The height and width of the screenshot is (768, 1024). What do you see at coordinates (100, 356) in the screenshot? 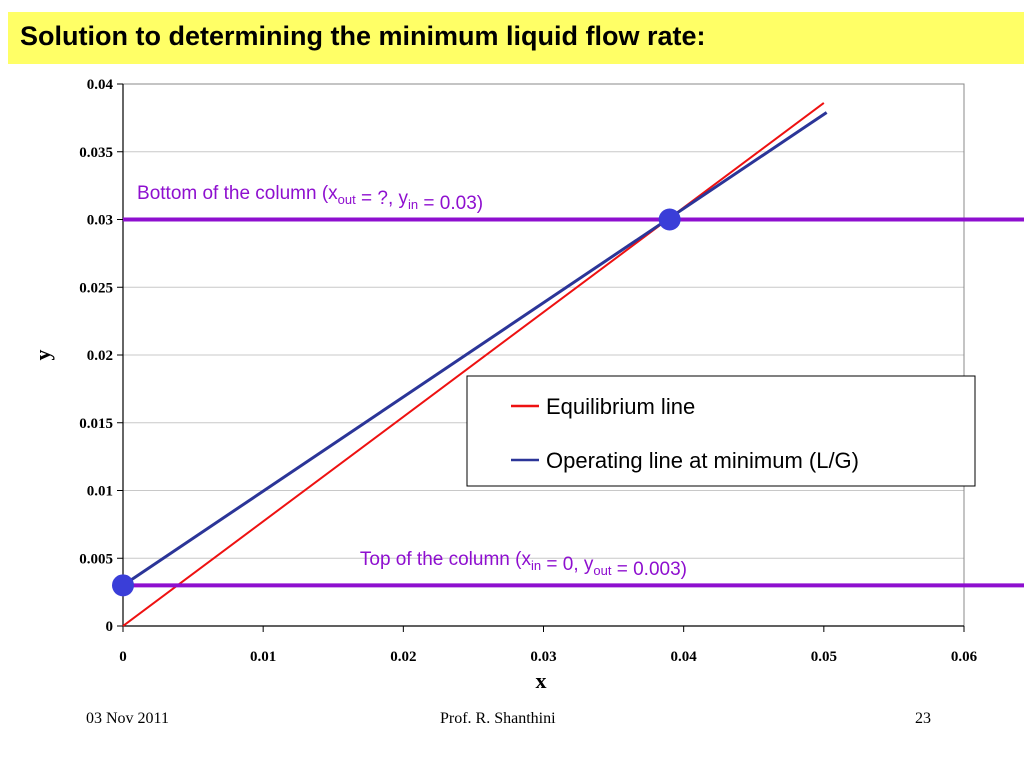
I see `y-tick-label: 0.02` at bounding box center [100, 356].